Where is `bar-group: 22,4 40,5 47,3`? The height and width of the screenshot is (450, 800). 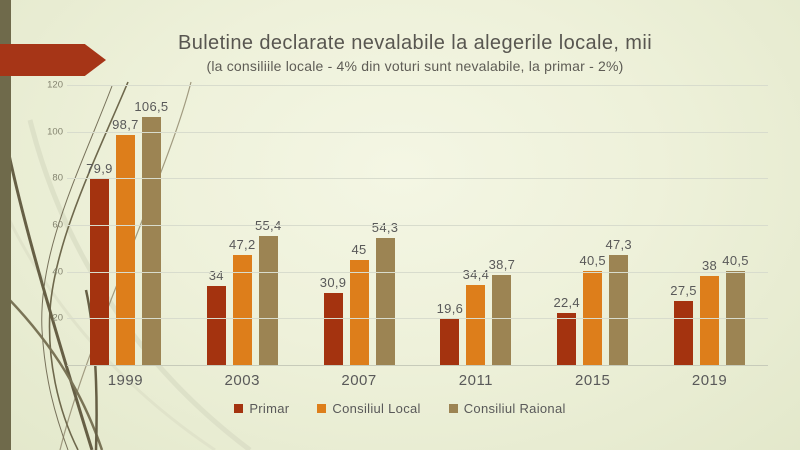 bar-group: 22,4 40,5 47,3 is located at coordinates (592, 225).